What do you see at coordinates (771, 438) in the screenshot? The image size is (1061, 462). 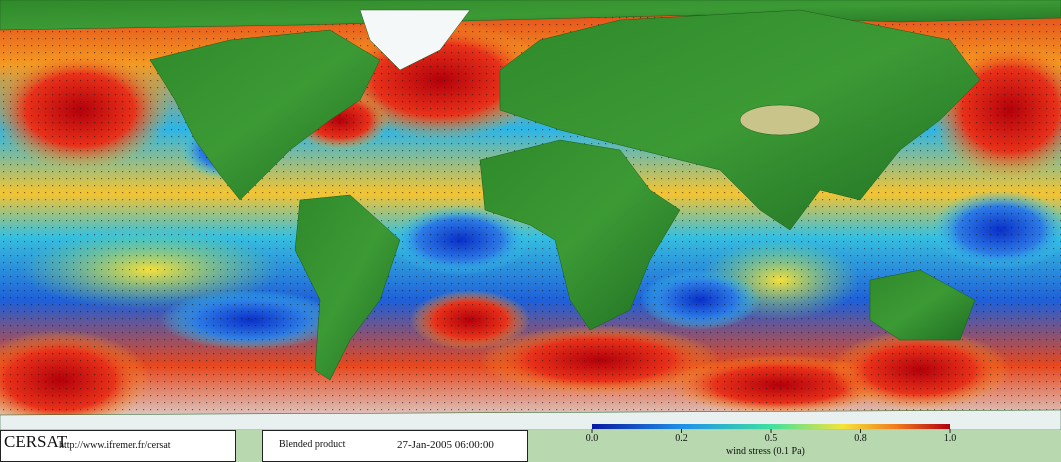 I see `colorbar-tick-label: 0.5` at bounding box center [771, 438].